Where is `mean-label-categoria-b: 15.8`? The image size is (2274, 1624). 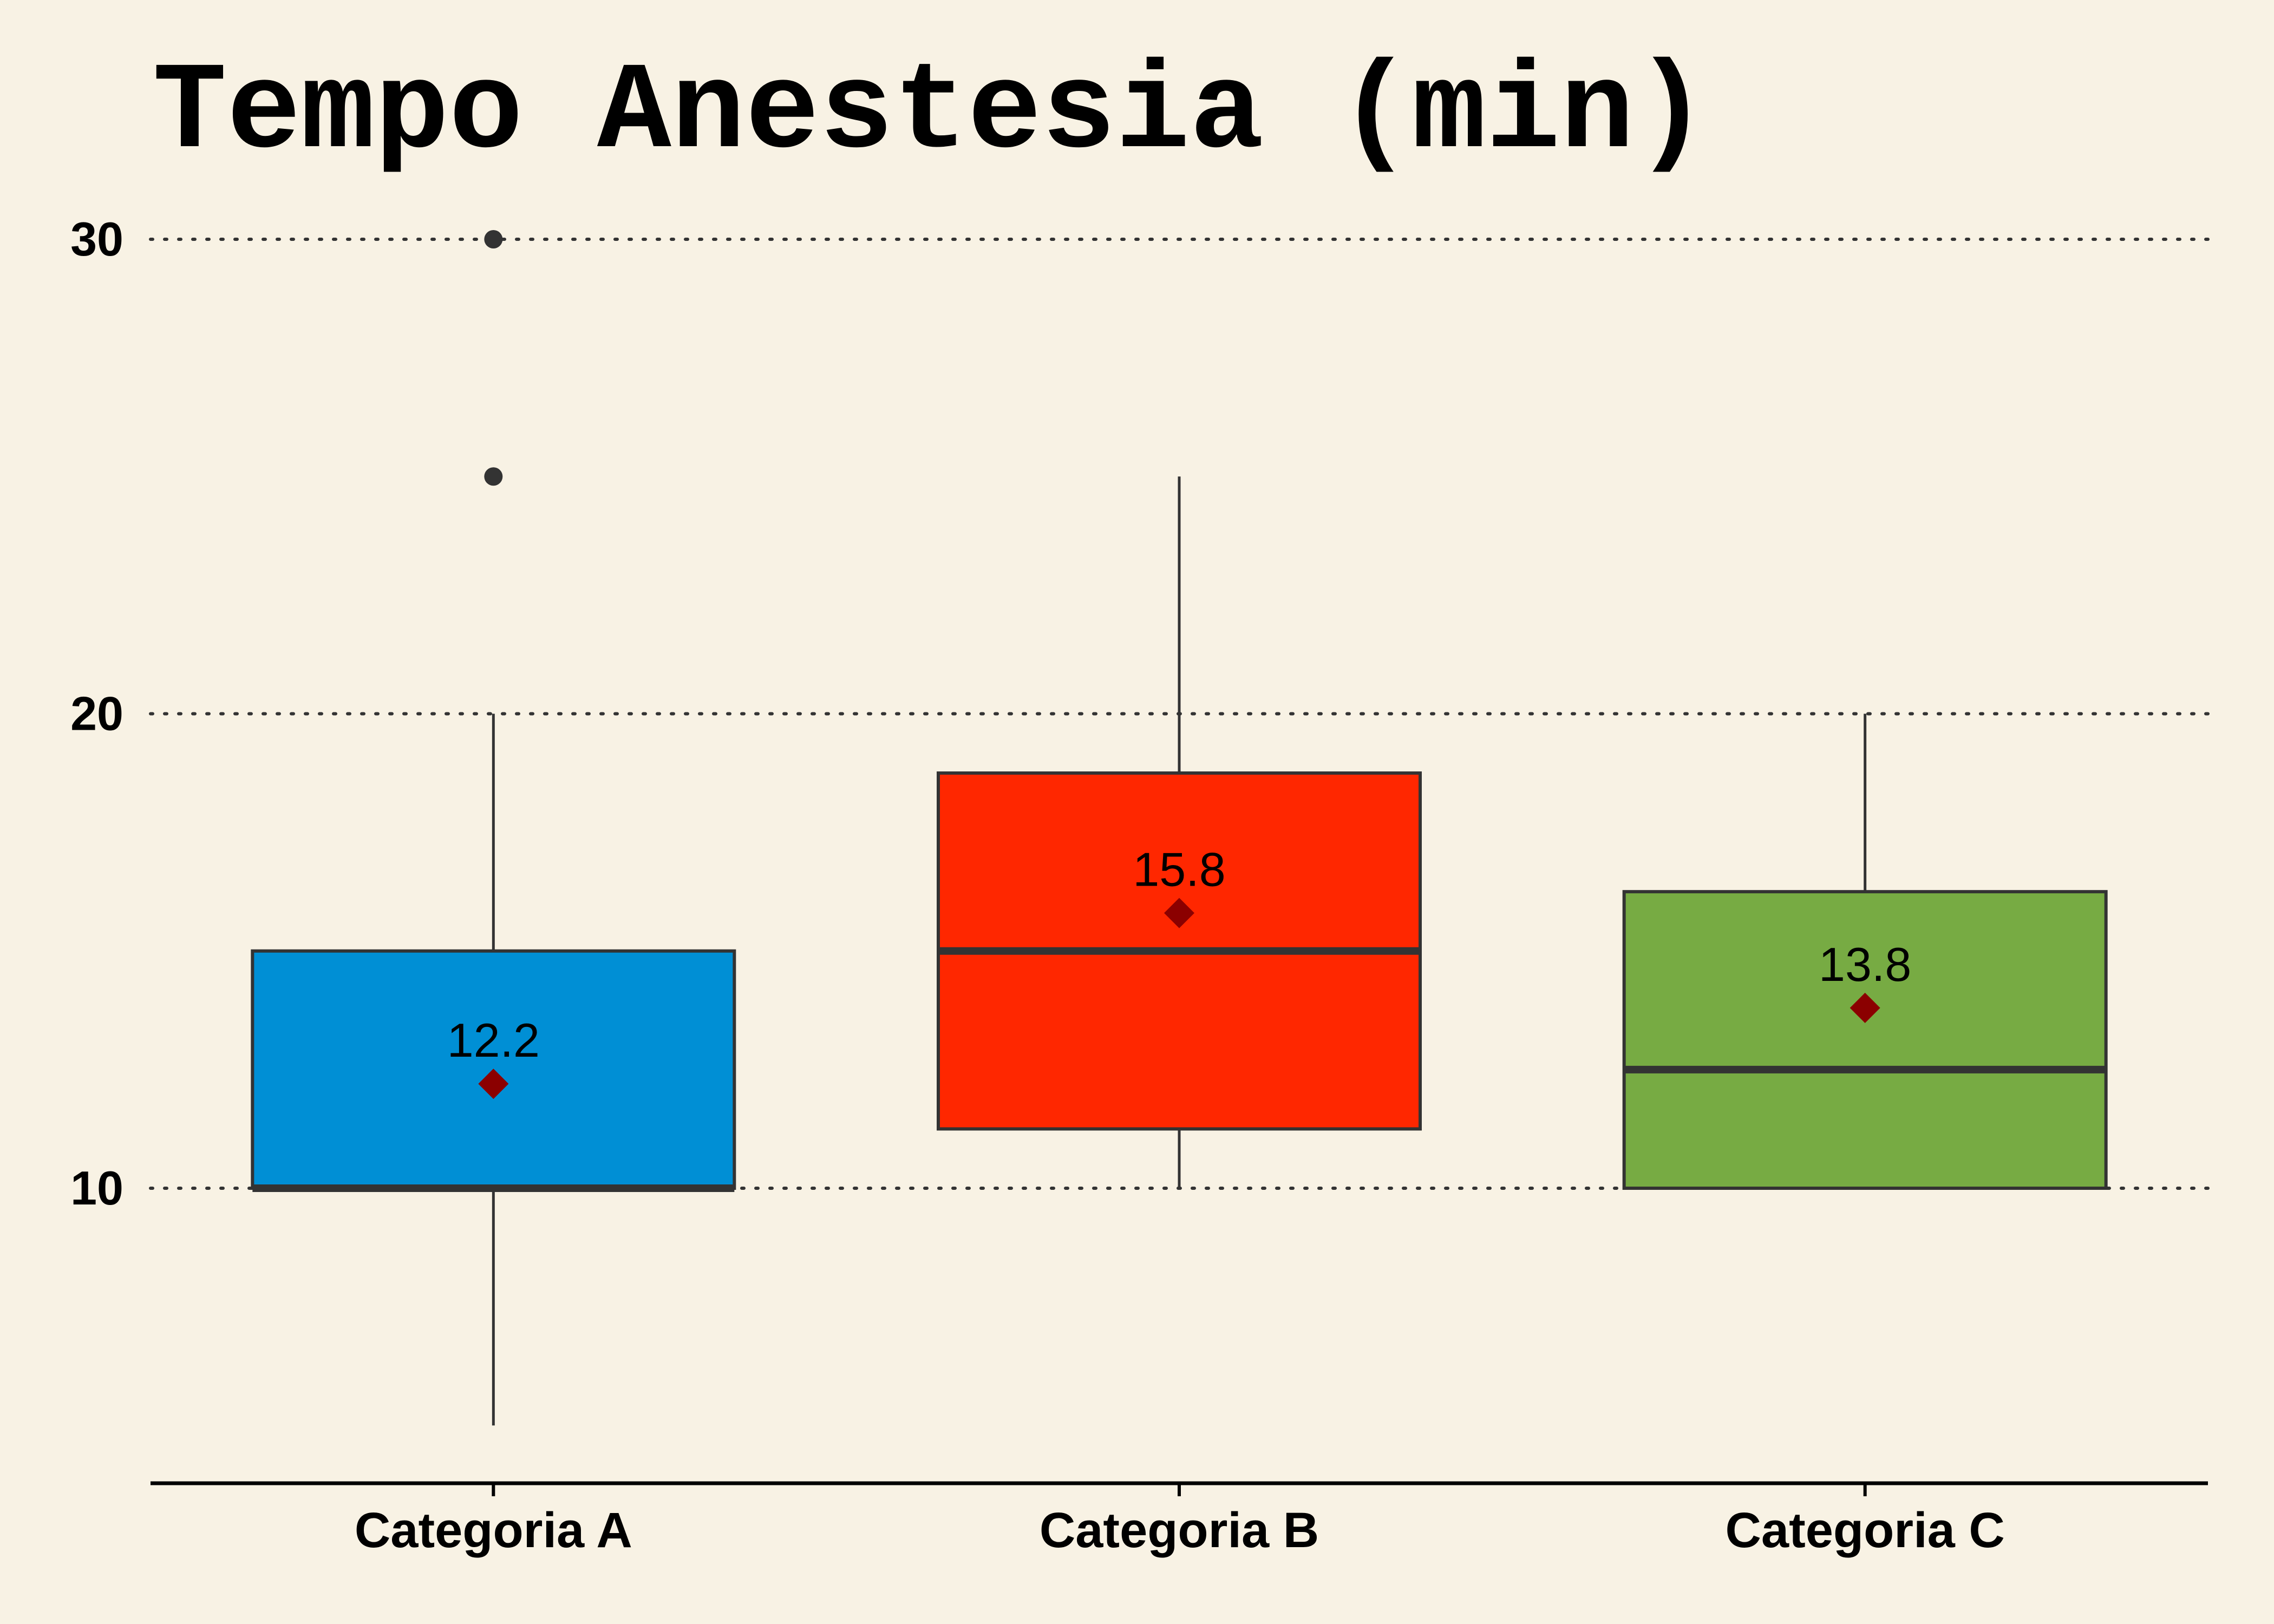
mean-label-categoria-b: 15.8 is located at coordinates (1179, 869).